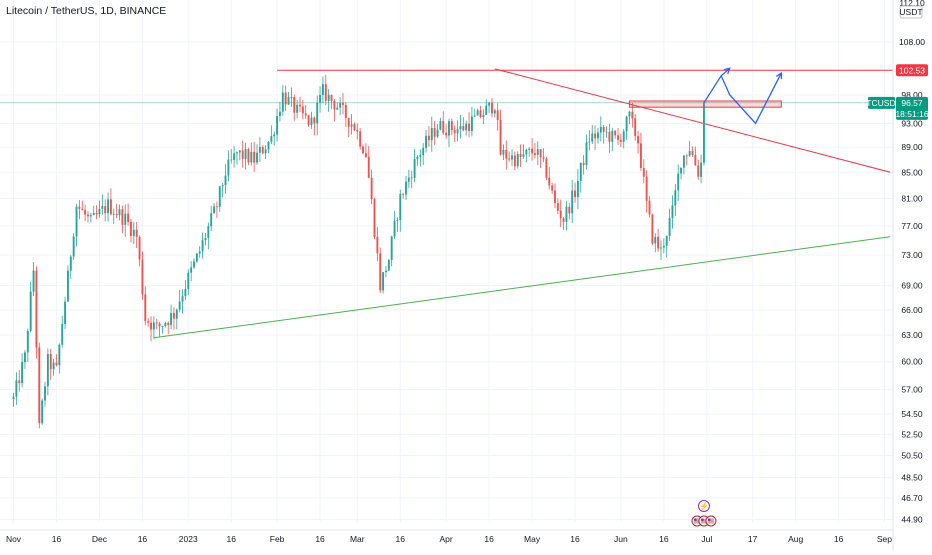  What do you see at coordinates (277, 539) in the screenshot?
I see `time-tick-label: Feb` at bounding box center [277, 539].